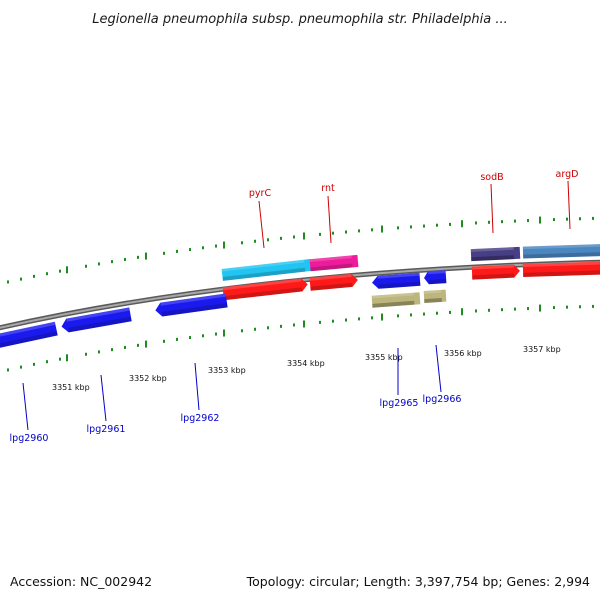  Describe the element at coordinates (106, 429) in the screenshot. I see `gene-label-lpg2961: lpg2961` at that location.